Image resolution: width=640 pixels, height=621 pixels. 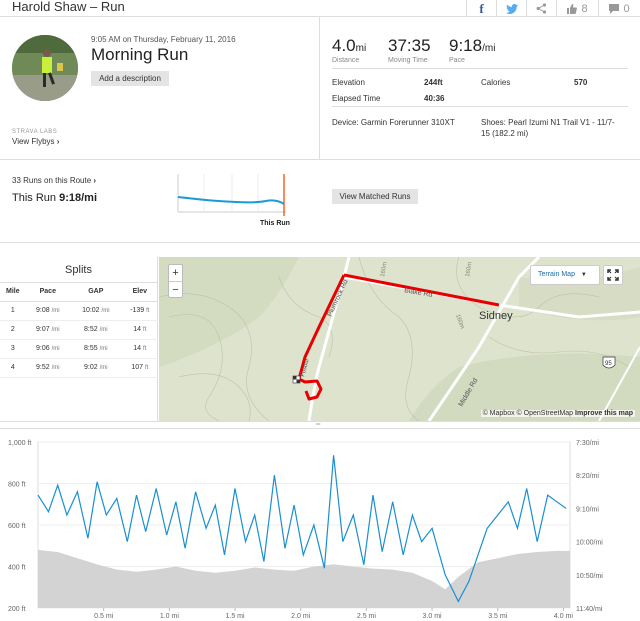 I want to click on resize-handle: ═, so click(x=320, y=425).